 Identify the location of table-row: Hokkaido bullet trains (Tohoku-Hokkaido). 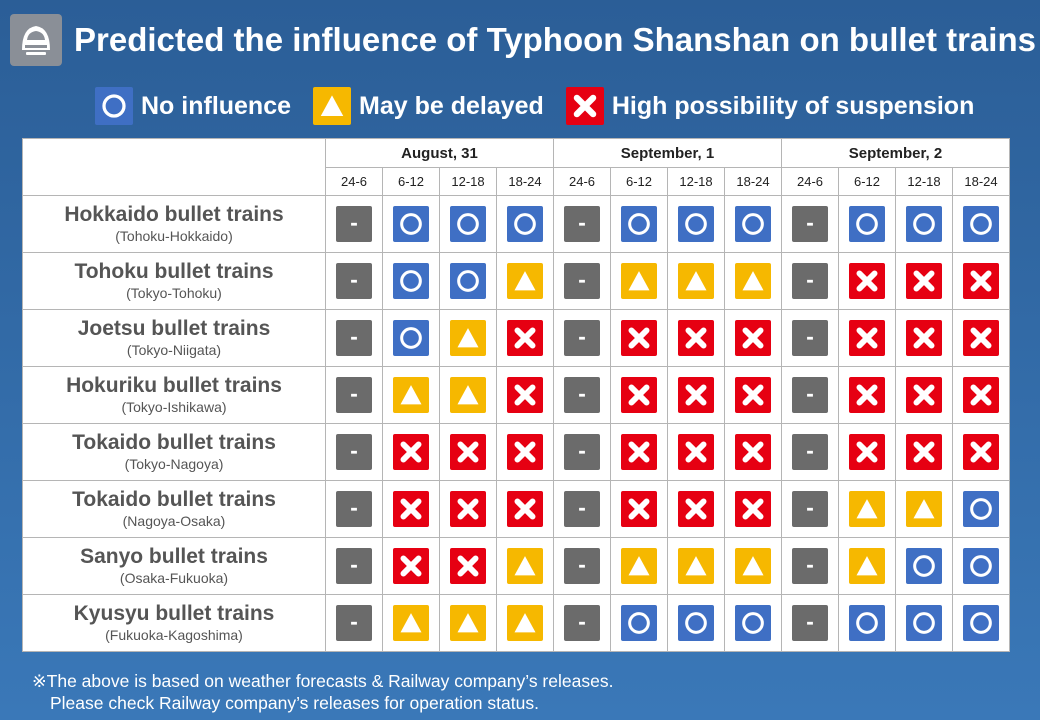
(516, 224).